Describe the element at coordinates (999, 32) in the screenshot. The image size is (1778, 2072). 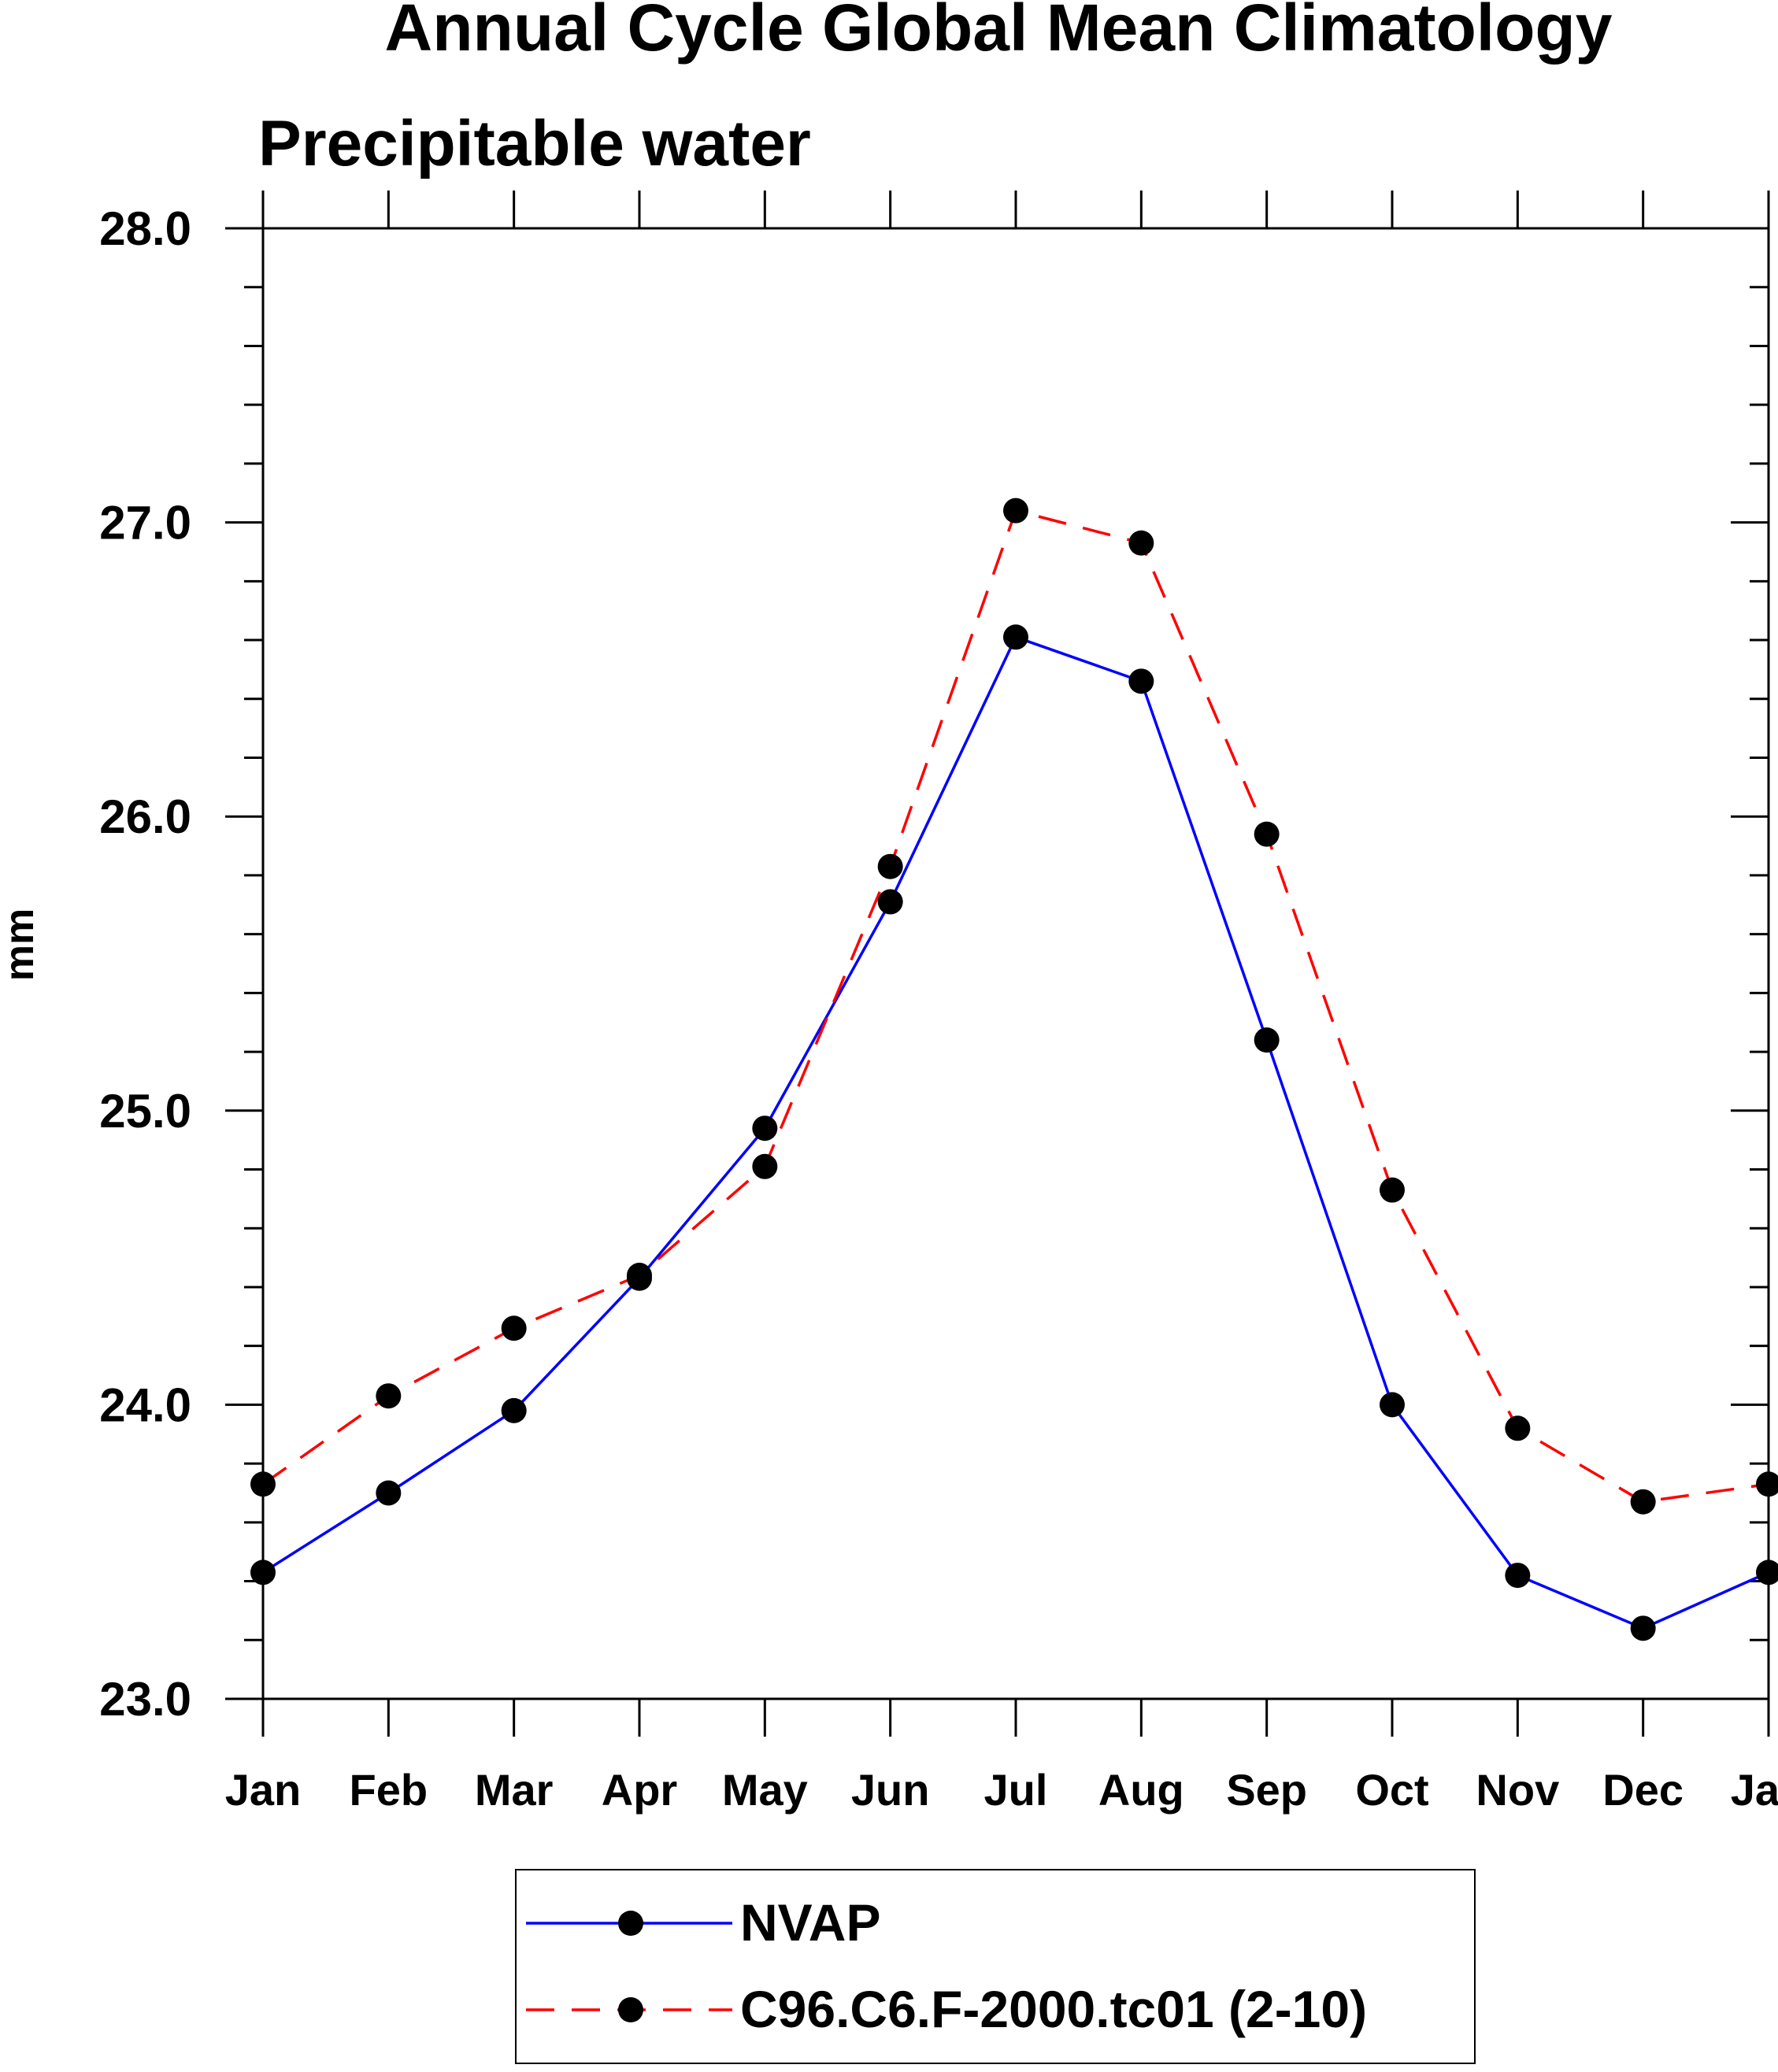
I see `chart-title: Annual Cycle Global Mean Climatology` at that location.